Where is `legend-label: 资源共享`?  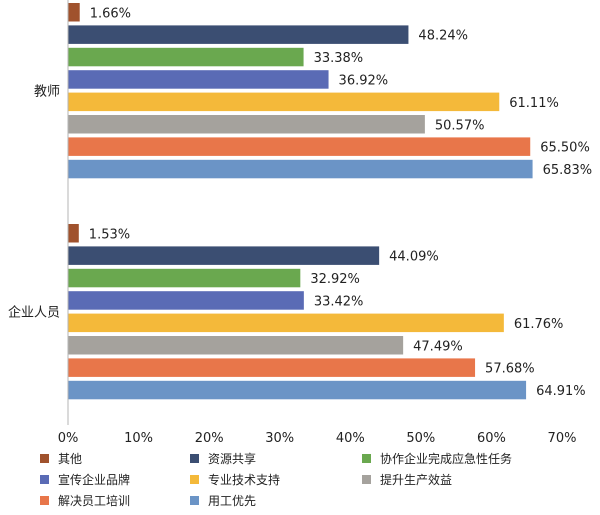 legend-label: 资源共享 is located at coordinates (232, 459).